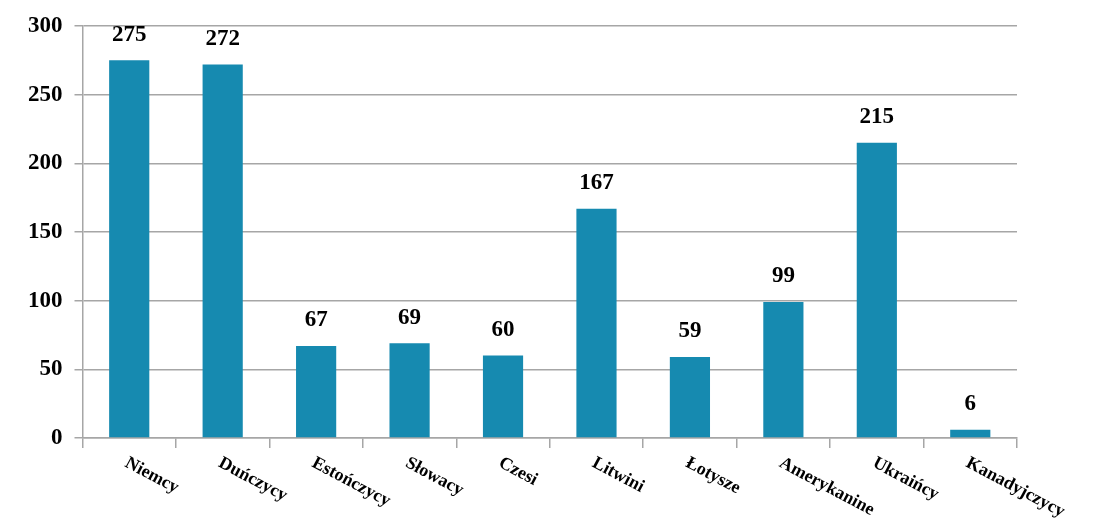 This screenshot has height=520, width=1097. Describe the element at coordinates (690, 330) in the screenshot. I see `data-label: 59` at that location.